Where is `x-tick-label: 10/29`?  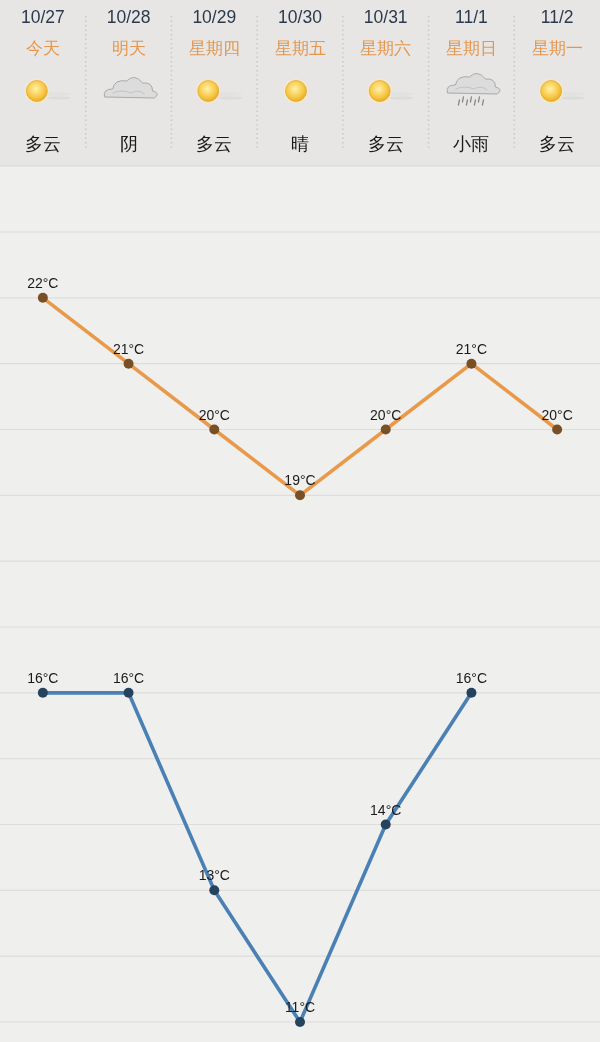
x-tick-label: 10/29 is located at coordinates (214, 17).